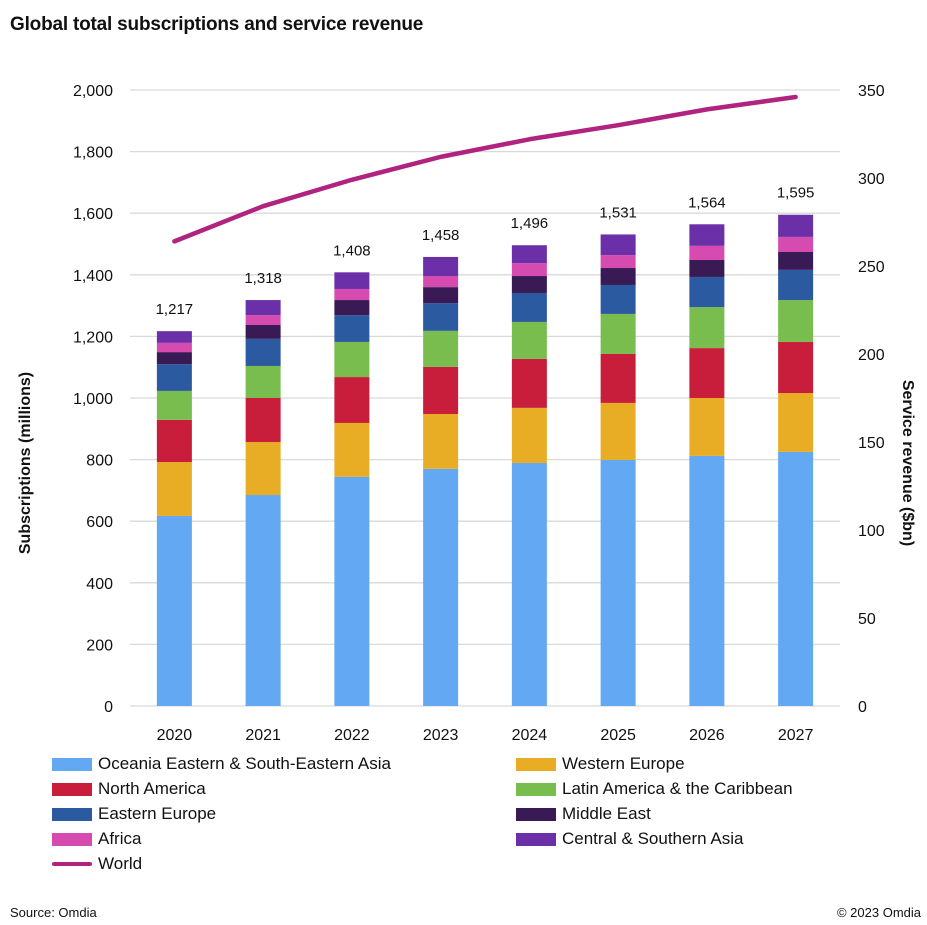  What do you see at coordinates (796, 193) in the screenshot?
I see `total-data-label: 1,595` at bounding box center [796, 193].